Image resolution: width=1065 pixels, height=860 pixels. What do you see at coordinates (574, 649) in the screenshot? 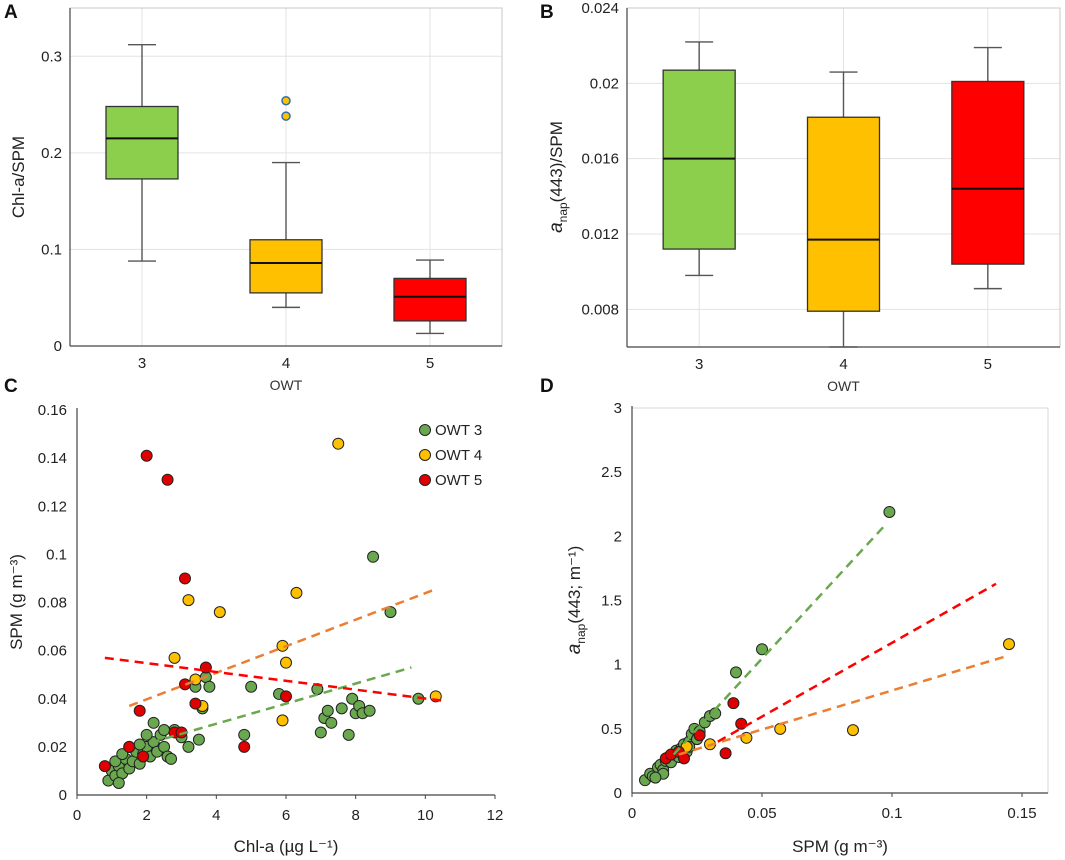
I see `y-axis-label-d-main: a` at bounding box center [574, 649].